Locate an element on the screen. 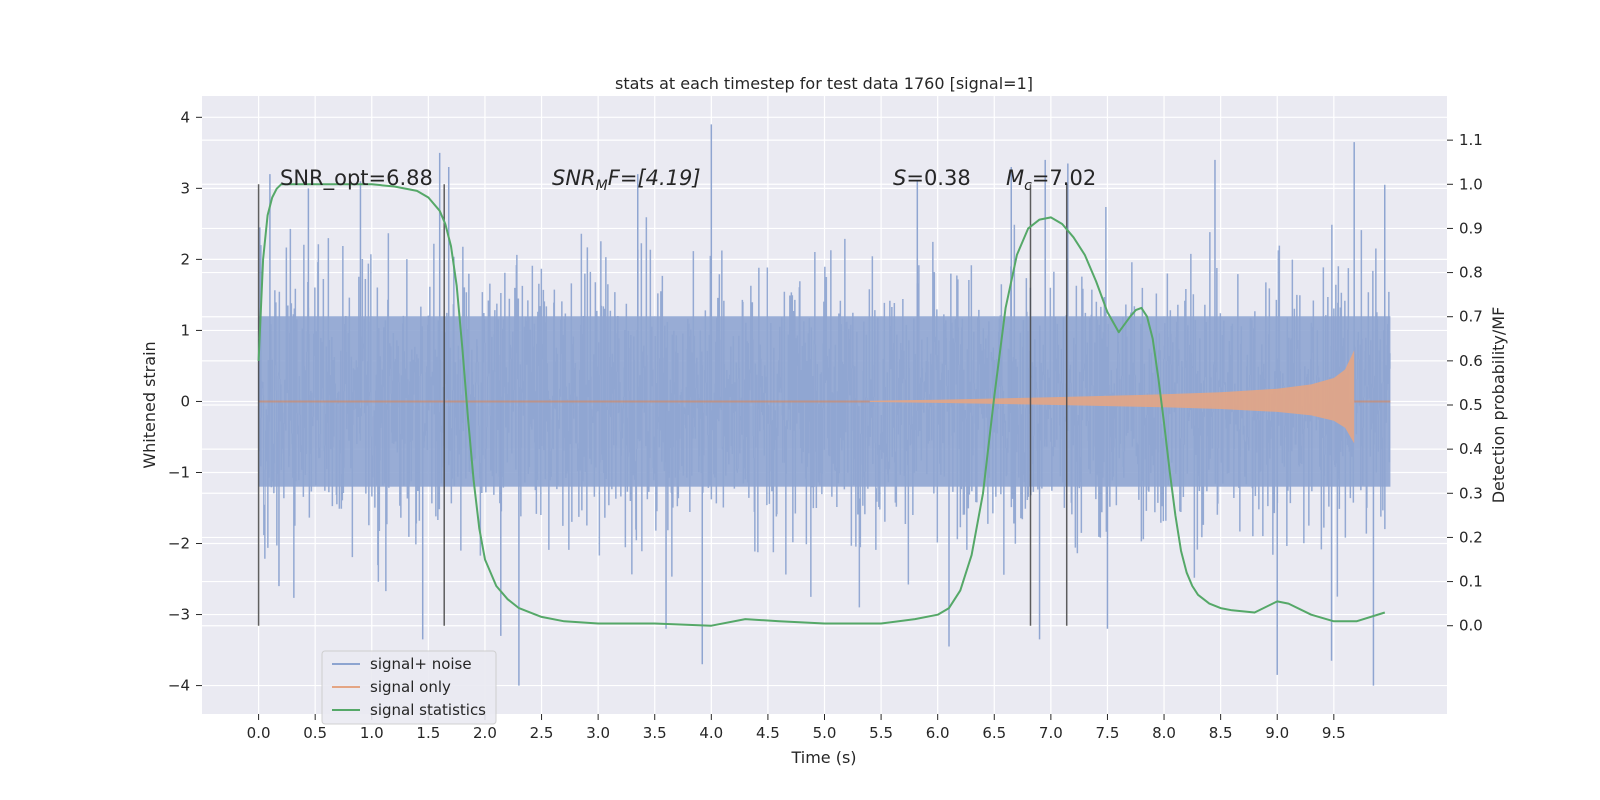 This screenshot has width=1600, height=800. y-left-tick-label: 3 is located at coordinates (185, 188).